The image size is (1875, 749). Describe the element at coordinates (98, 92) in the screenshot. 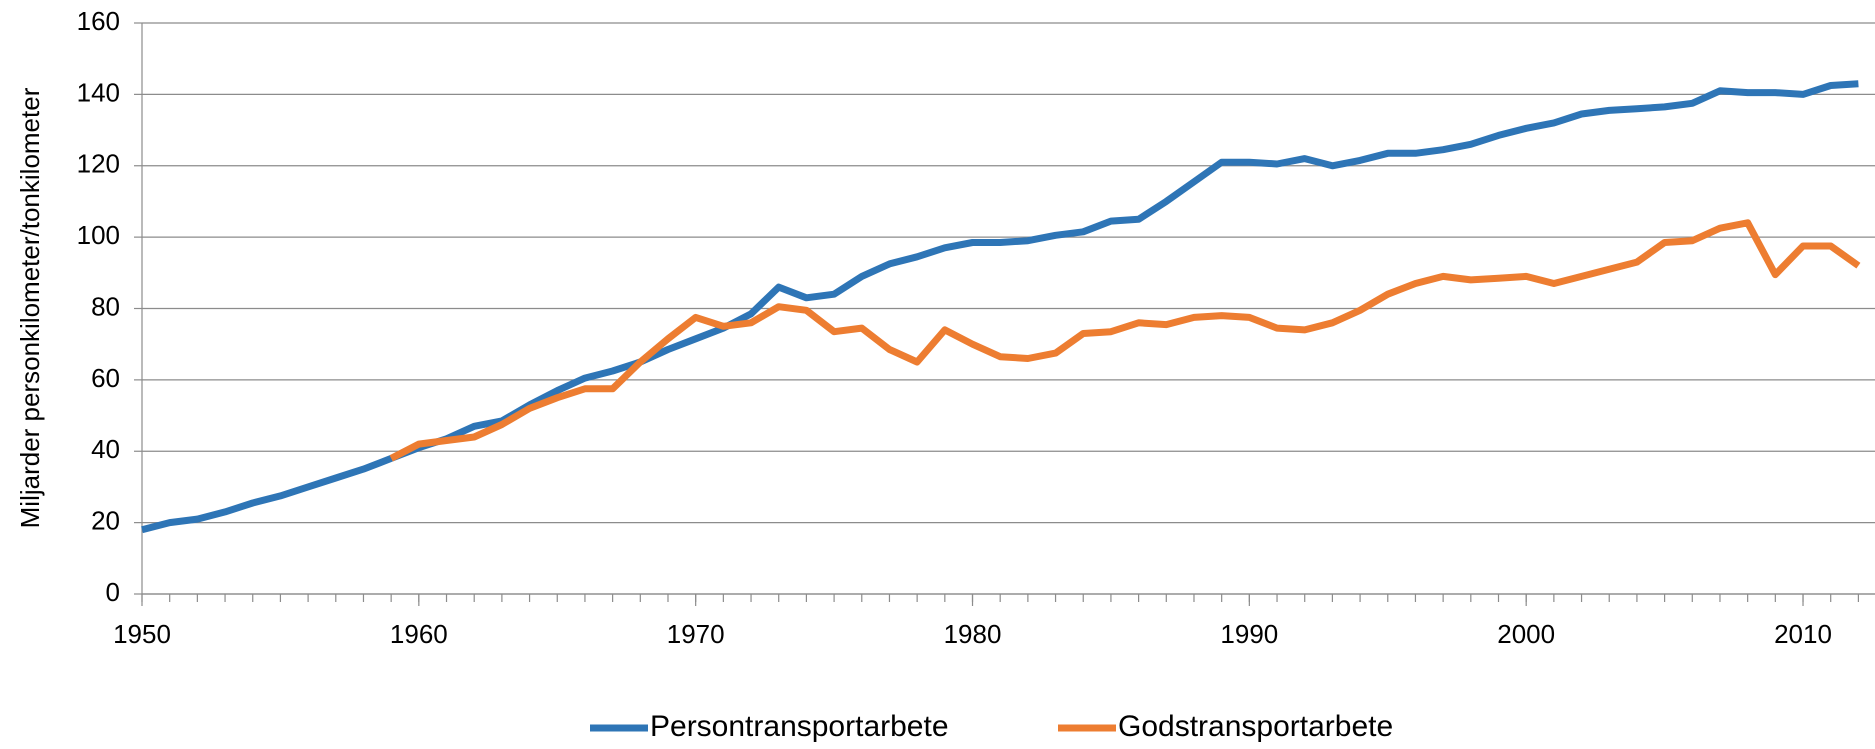

I see `y-tick-label: 140` at that location.